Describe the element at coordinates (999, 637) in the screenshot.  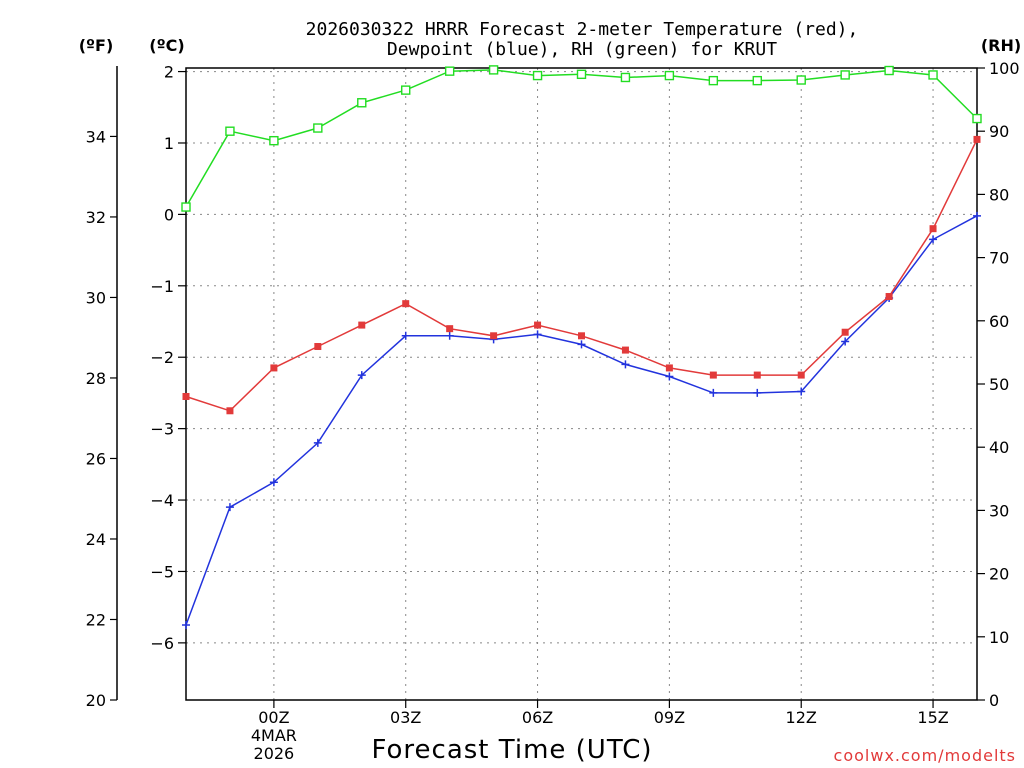
I see `rh-tick-label: 10` at that location.